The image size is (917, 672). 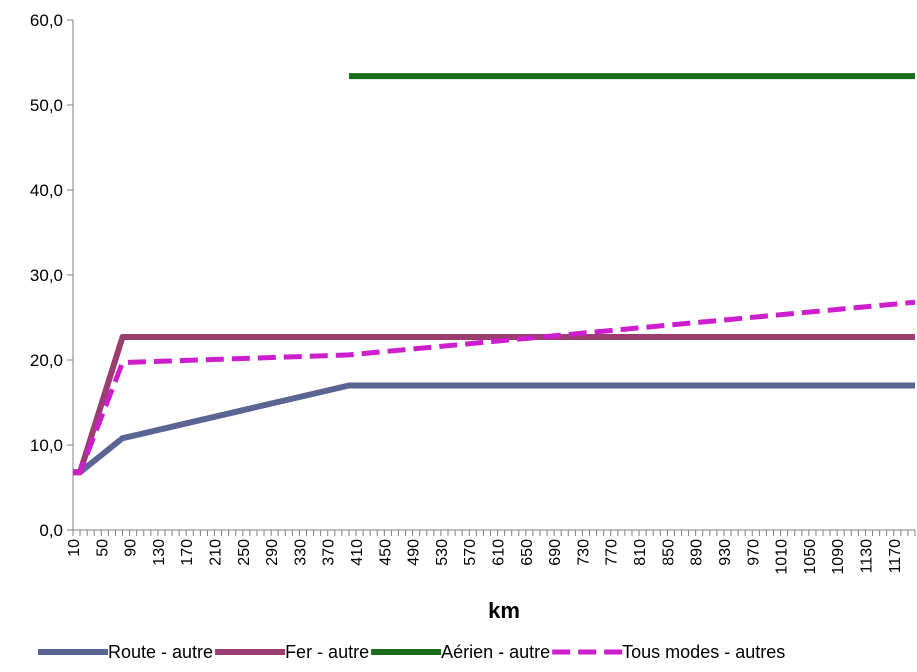 I want to click on x-tick-label: 650, so click(x=527, y=552).